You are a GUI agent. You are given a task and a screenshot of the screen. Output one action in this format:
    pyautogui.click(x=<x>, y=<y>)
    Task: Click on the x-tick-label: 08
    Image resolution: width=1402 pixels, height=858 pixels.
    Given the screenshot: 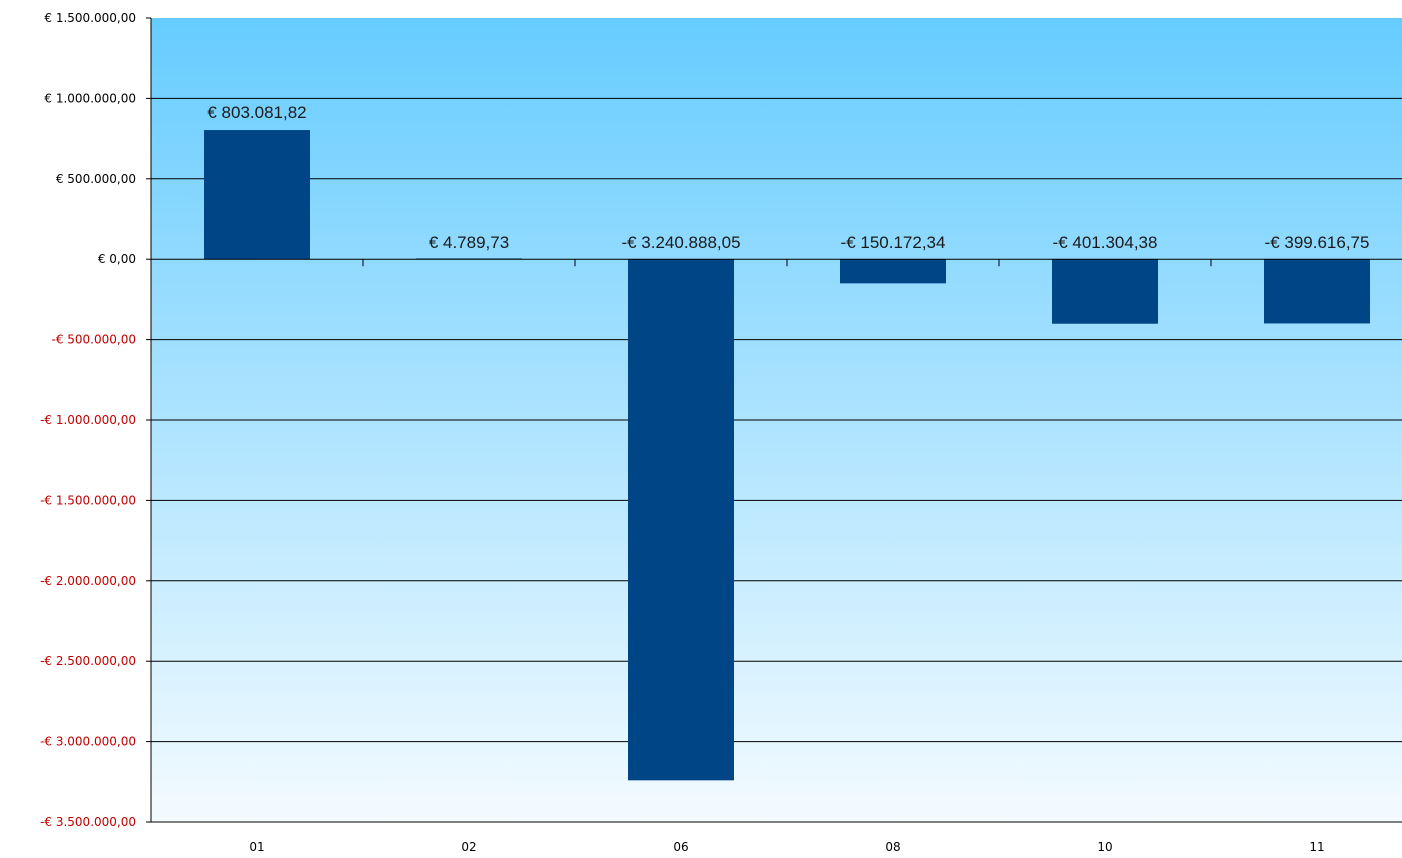 What is the action you would take?
    pyautogui.click(x=892, y=847)
    